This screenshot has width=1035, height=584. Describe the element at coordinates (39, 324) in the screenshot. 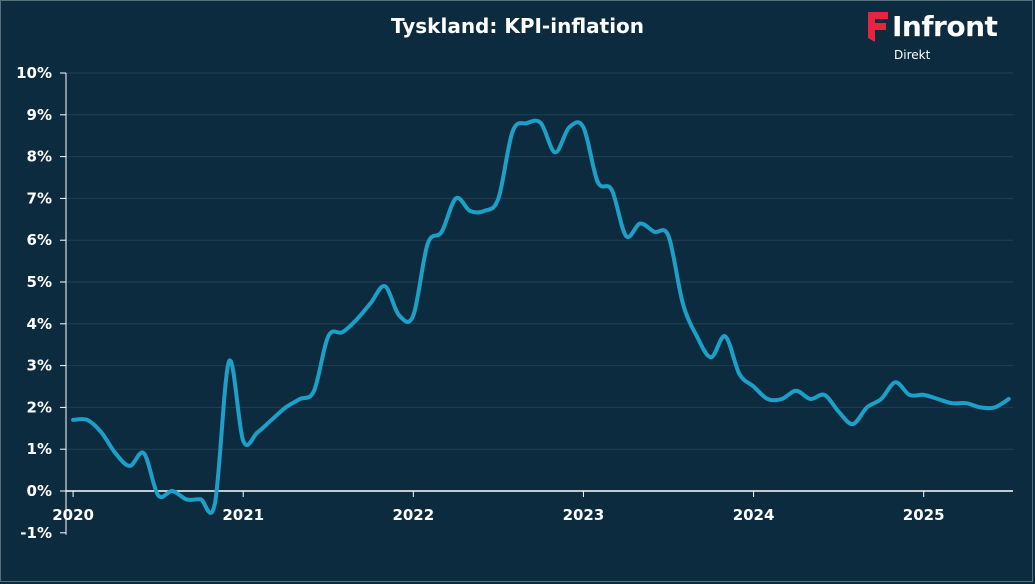

I see `y-tick-label: 4%` at that location.